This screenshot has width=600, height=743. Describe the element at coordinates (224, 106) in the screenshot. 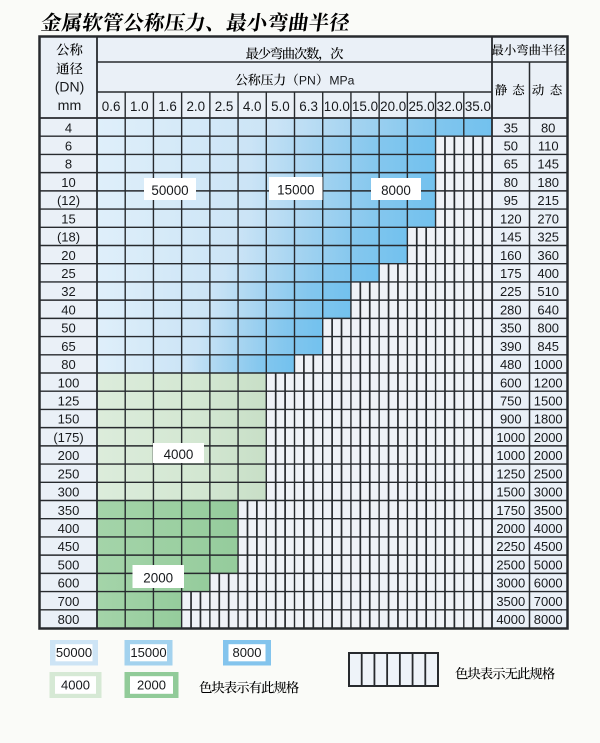

I see `svg-text: 2.5` at that location.